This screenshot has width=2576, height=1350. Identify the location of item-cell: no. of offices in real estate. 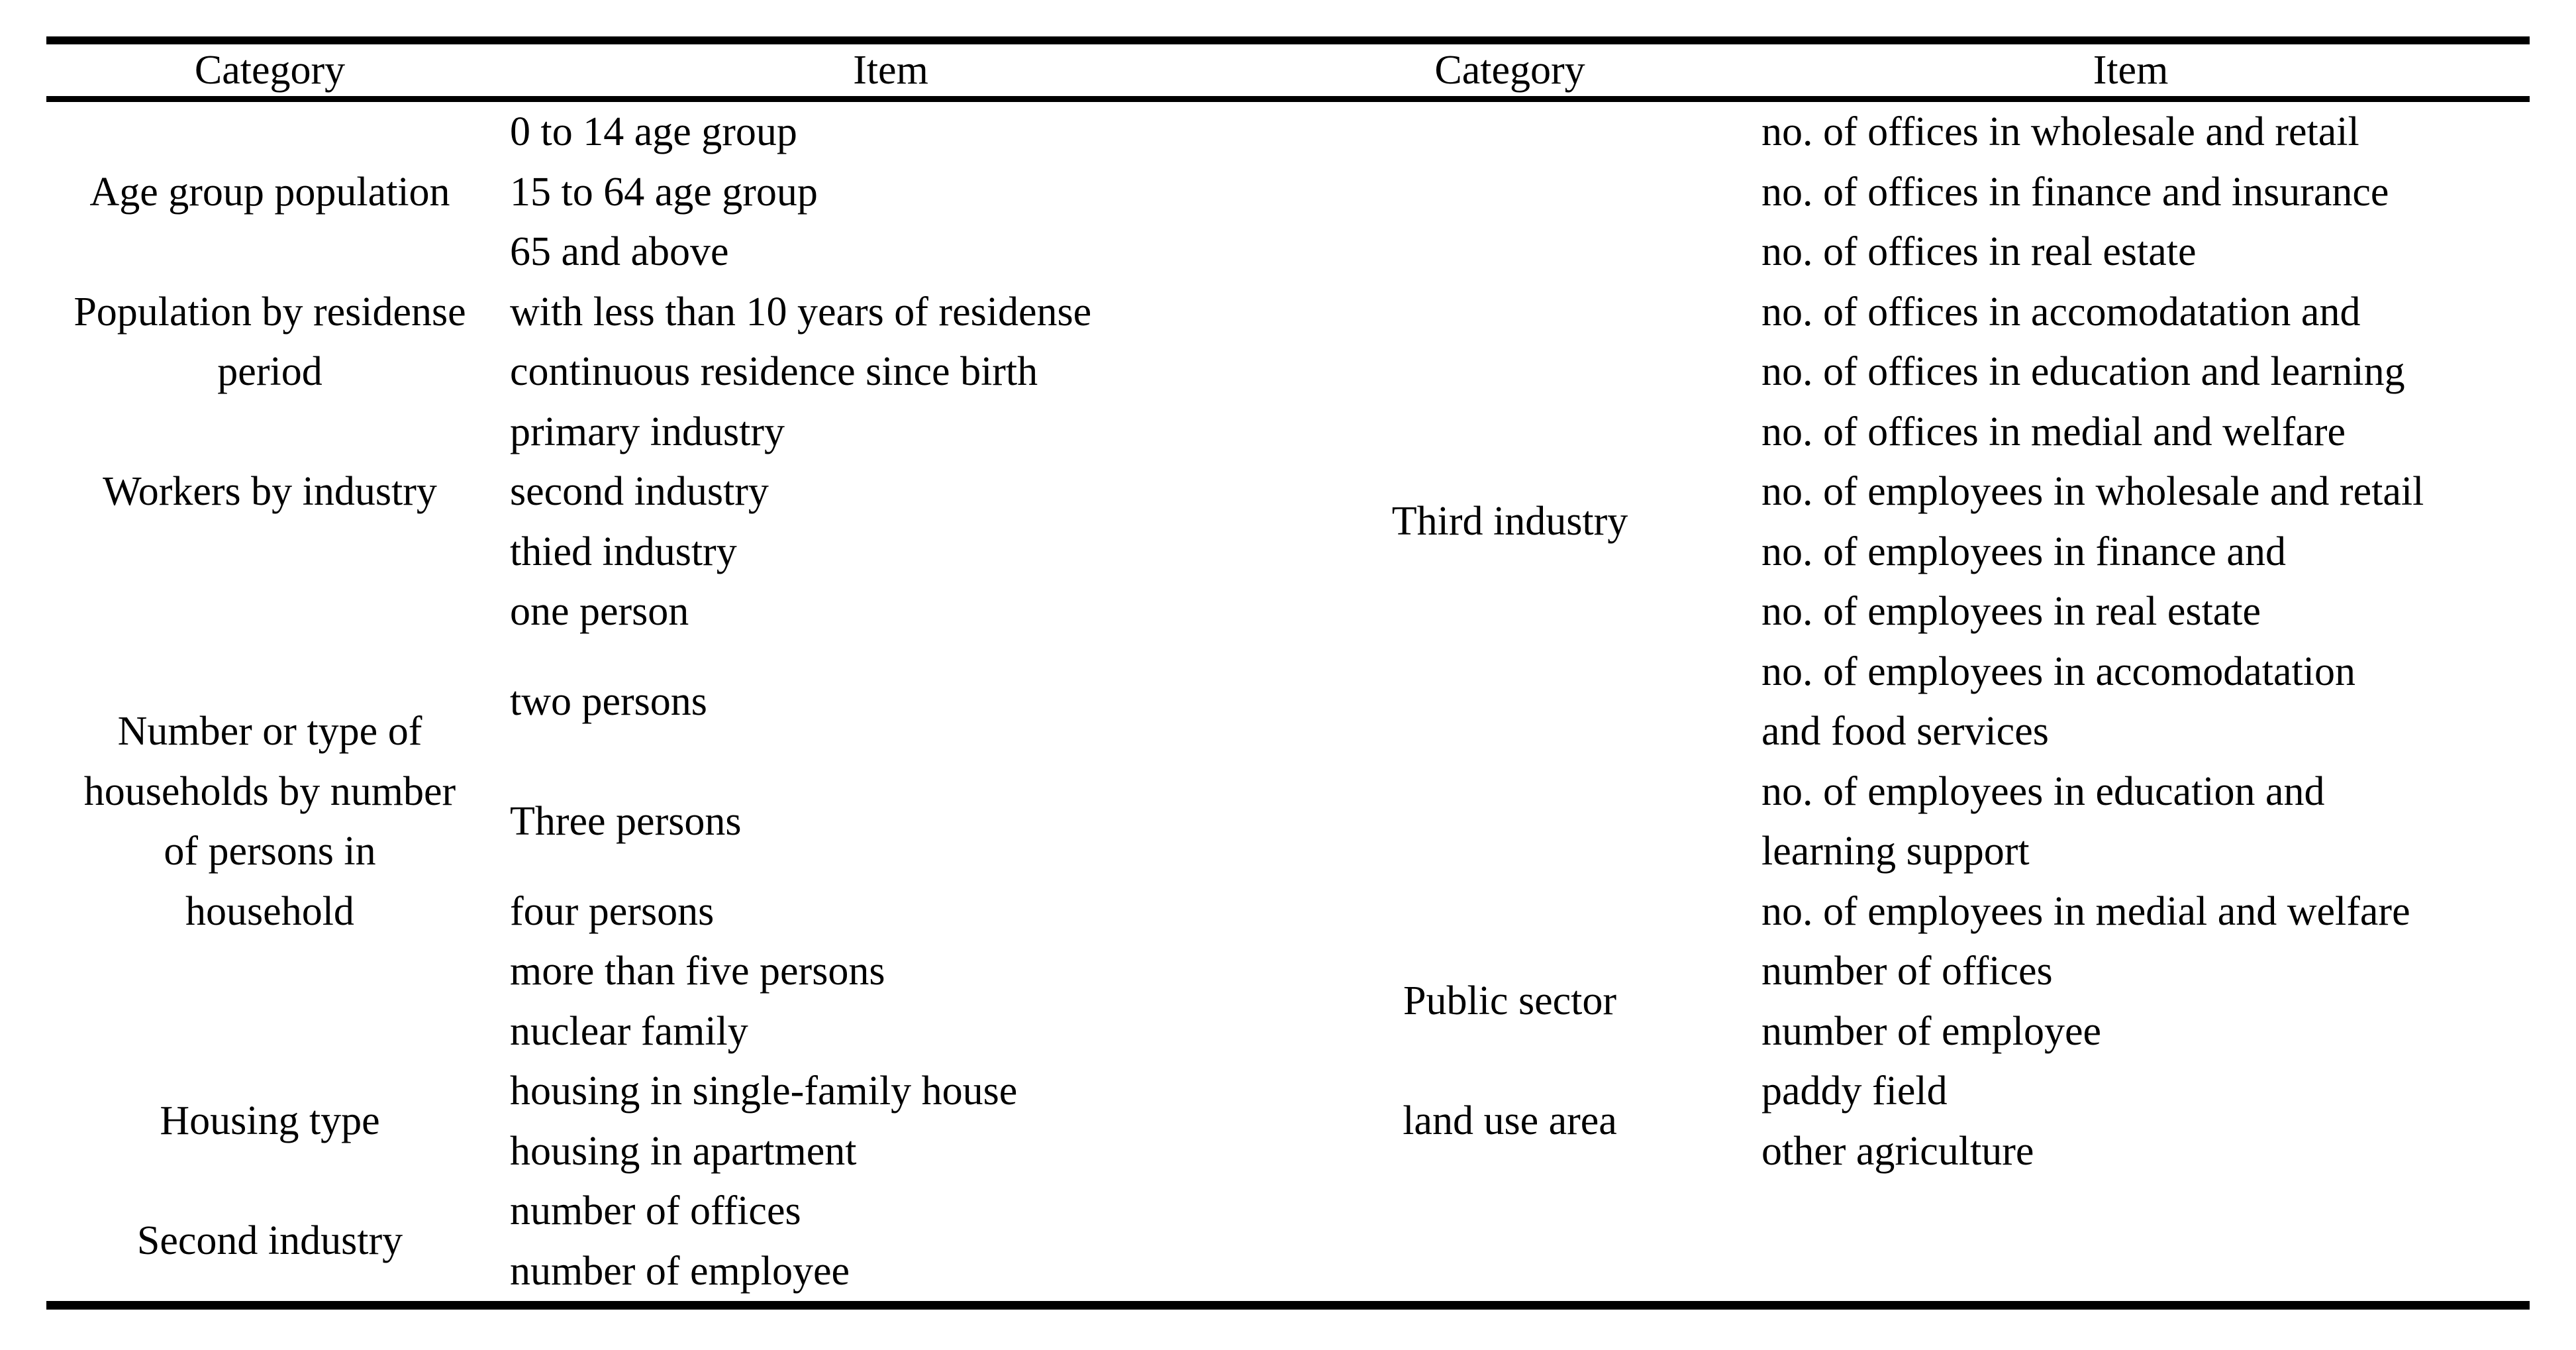
(2131, 252).